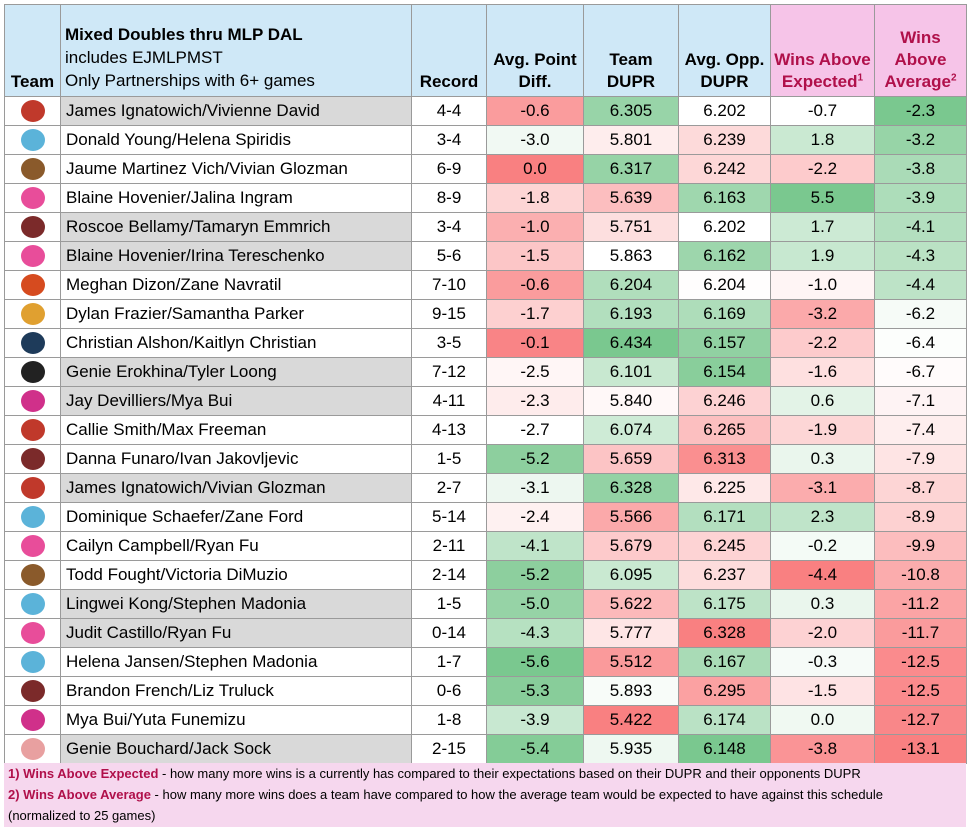 This screenshot has width=969, height=831. What do you see at coordinates (535, 488) in the screenshot?
I see `avg-point-diff-cell: -3.1` at bounding box center [535, 488].